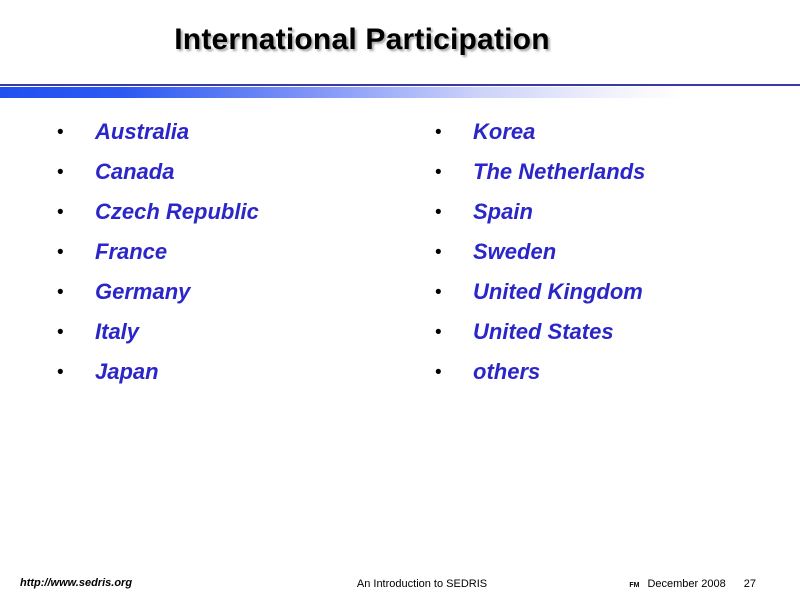 Image resolution: width=800 pixels, height=600 pixels. I want to click on list-item: • Sweden, so click(540, 252).